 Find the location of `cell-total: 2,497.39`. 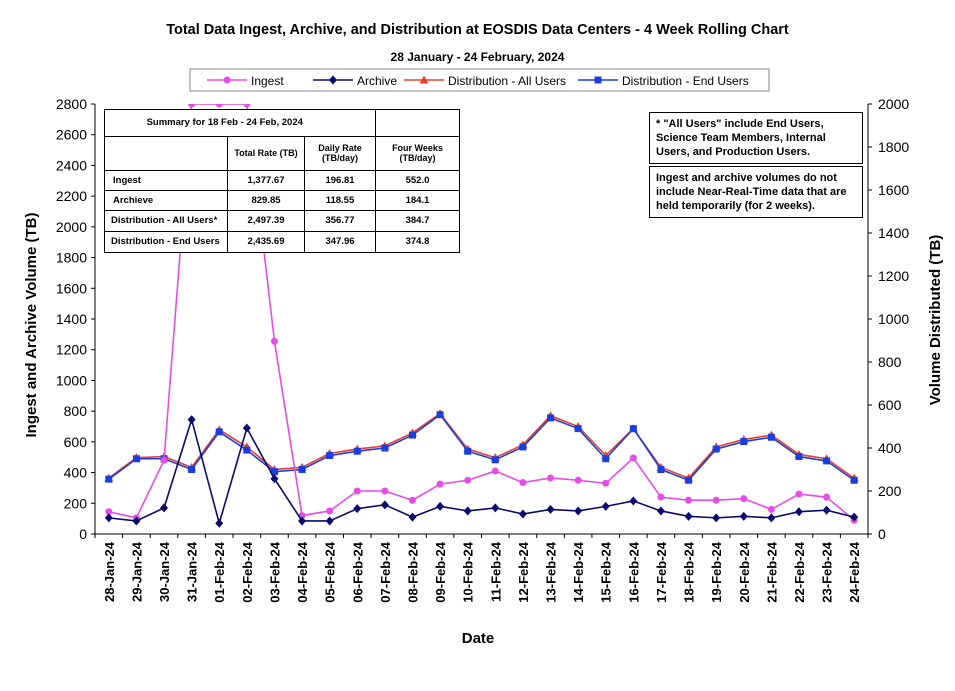

cell-total: 2,497.39 is located at coordinates (266, 220).